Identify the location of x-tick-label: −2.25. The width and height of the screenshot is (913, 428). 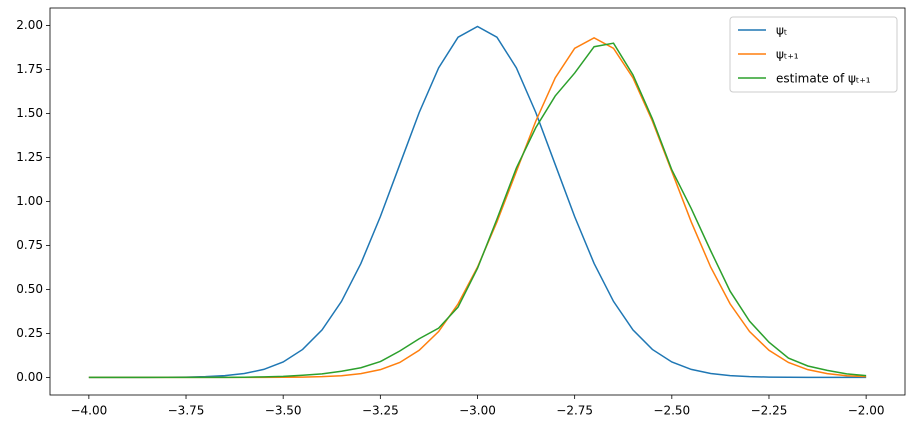
(769, 411).